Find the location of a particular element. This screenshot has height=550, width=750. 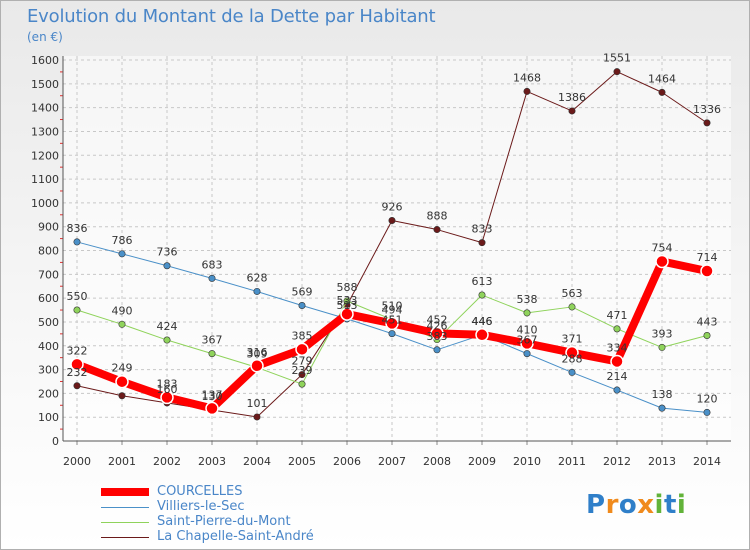

data-label: 393 is located at coordinates (662, 333).